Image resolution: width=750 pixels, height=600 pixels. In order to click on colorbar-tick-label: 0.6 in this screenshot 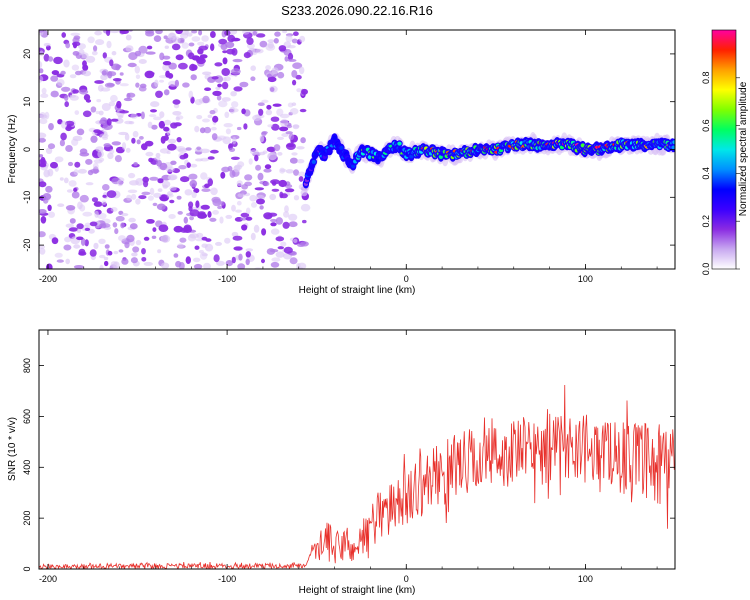, I will do `click(706, 125)`.